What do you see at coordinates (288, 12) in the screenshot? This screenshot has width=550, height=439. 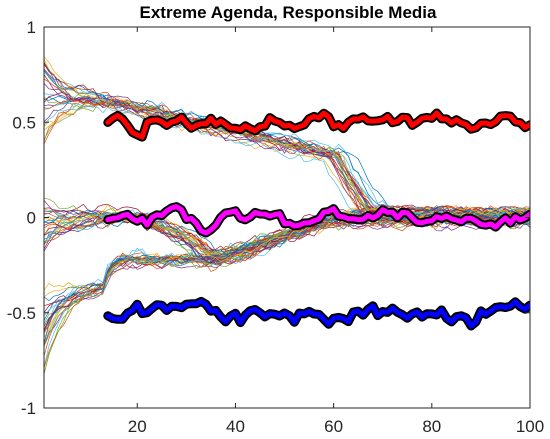 I see `chart-title: Extreme Agenda, Responsible Media` at bounding box center [288, 12].